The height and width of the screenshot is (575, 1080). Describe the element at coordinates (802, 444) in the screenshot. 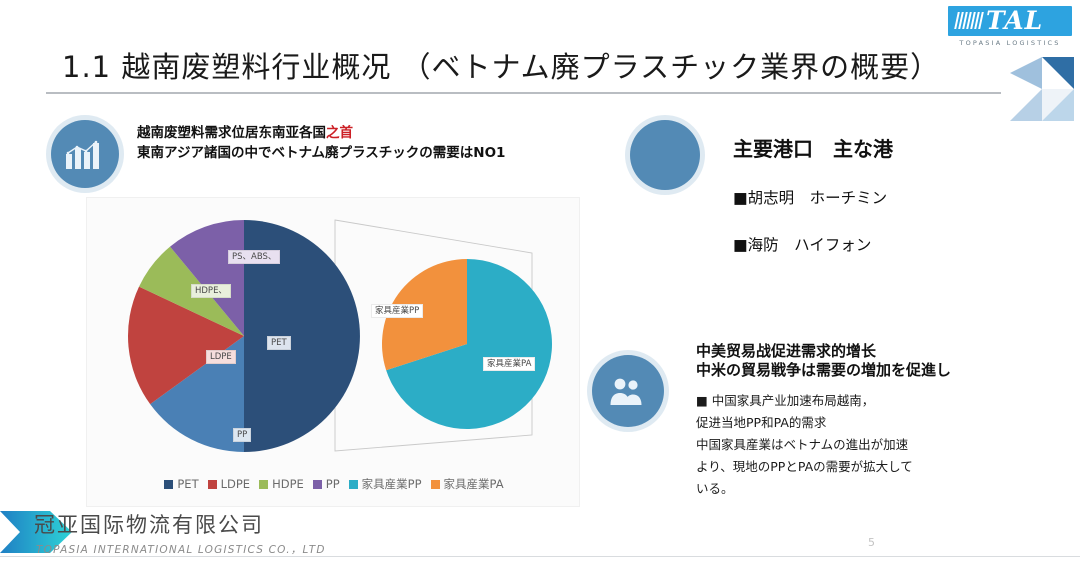

I see `trade-body-line-3: 中国家具産業はベトナムの進出が加速` at that location.